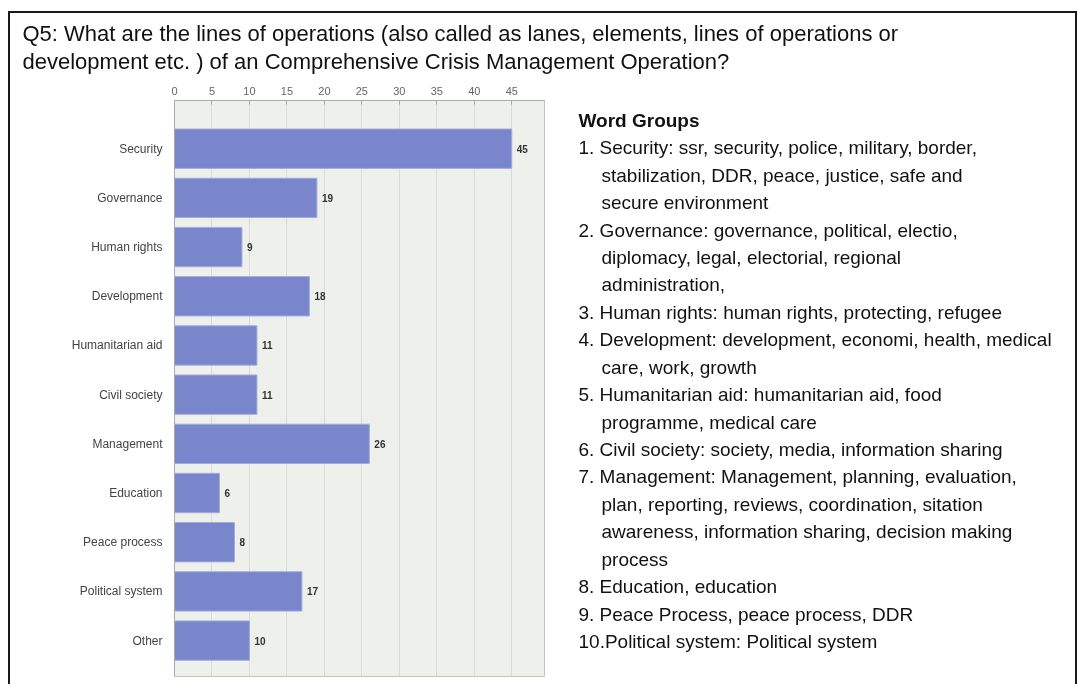 The image size is (1077, 686). What do you see at coordinates (327, 198) in the screenshot?
I see `data-label: 19` at bounding box center [327, 198].